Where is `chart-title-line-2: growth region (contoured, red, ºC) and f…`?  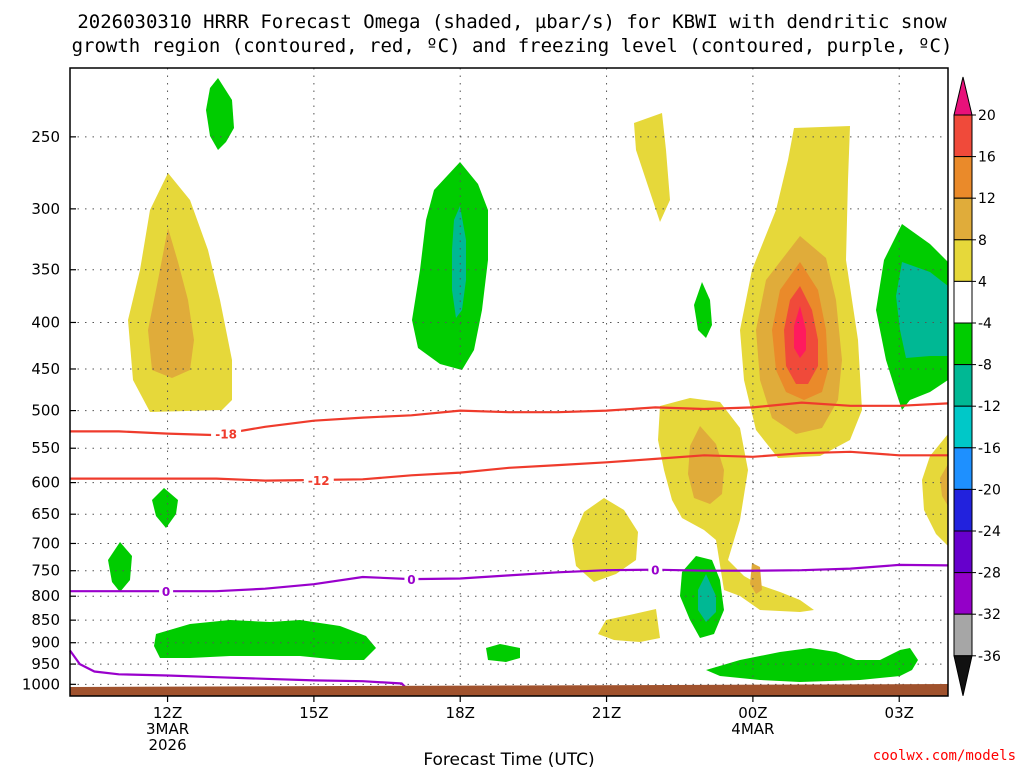 chart-title-line-2: growth region (contoured, red, ºC) and f… is located at coordinates (512, 46).